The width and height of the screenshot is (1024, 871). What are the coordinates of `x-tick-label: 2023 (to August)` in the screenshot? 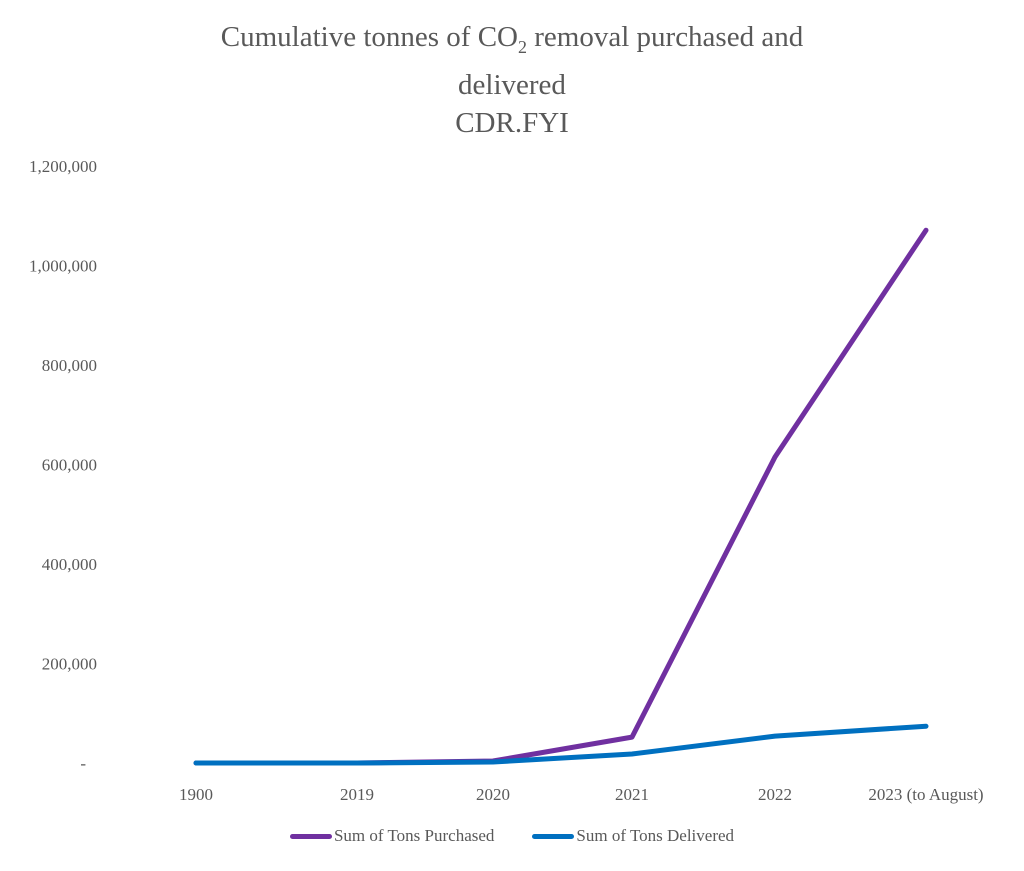 It's located at (925, 794).